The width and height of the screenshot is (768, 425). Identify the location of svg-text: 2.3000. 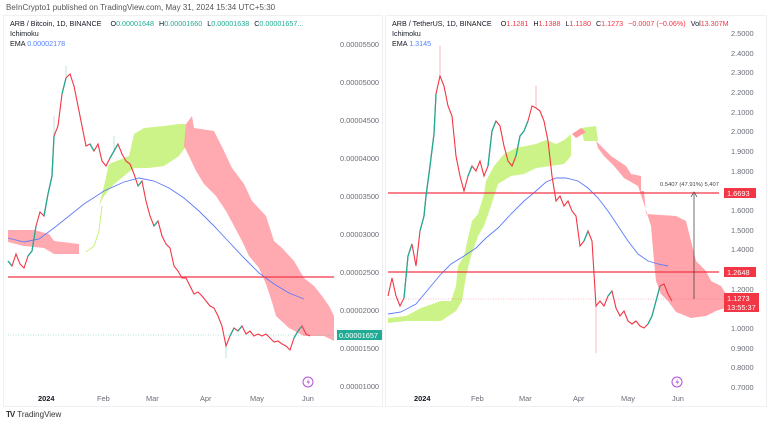
(742, 72).